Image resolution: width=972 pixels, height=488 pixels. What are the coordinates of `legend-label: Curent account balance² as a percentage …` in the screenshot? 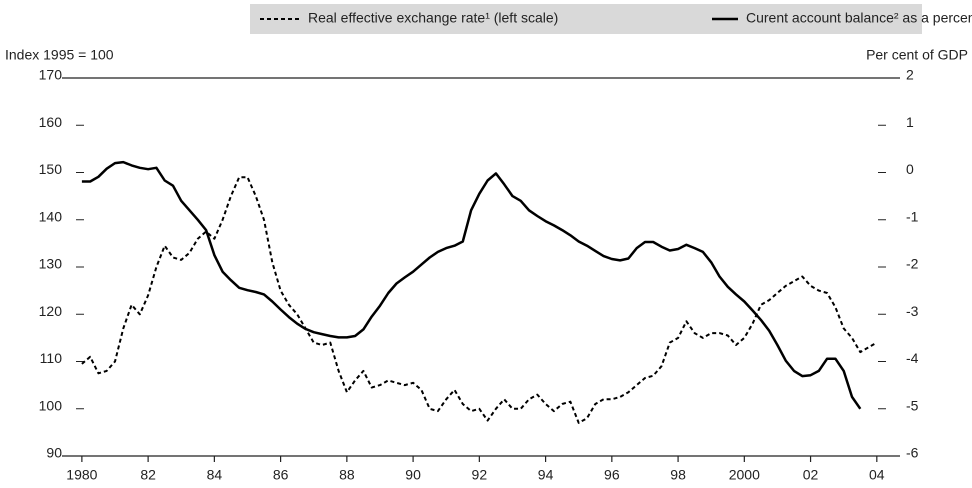 It's located at (859, 18).